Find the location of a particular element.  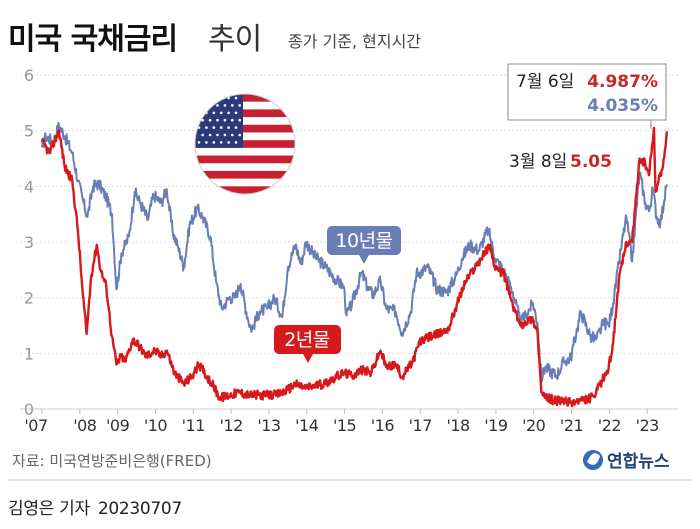

svg-text: 7월 6일 is located at coordinates (545, 82).